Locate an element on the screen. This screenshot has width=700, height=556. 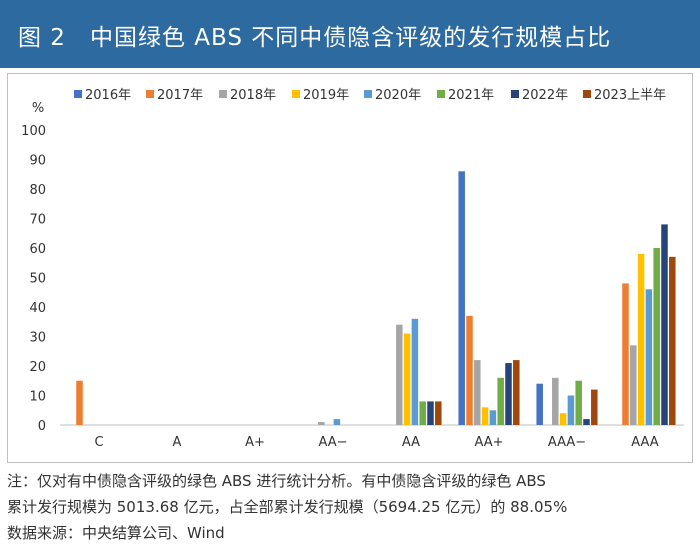
y-tick-label: 30 is located at coordinates (37, 338).